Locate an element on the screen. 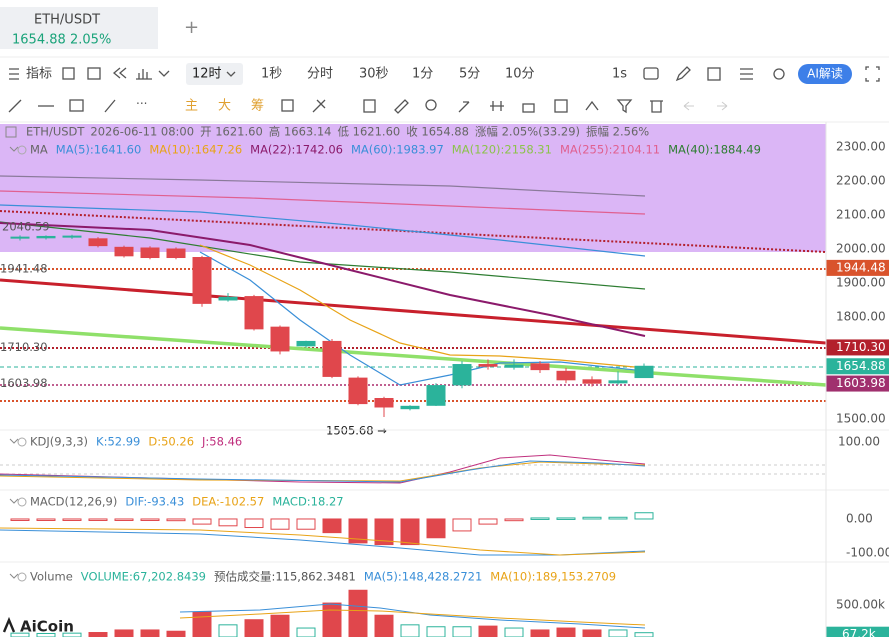  legend-item: VOLUME:67,202.8439 is located at coordinates (143, 577).